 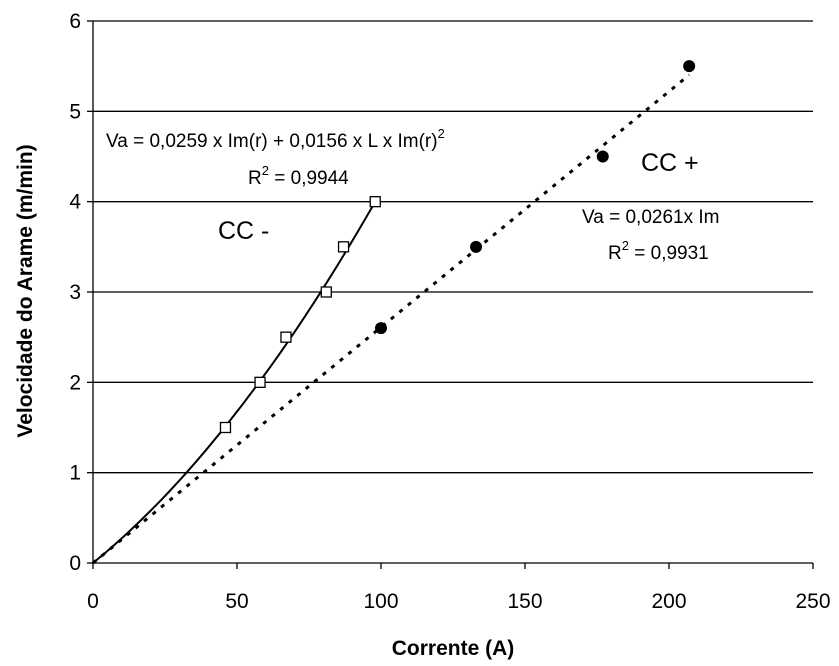 I want to click on r2-cc-plus: R2 = 0,9931, so click(x=658, y=251).